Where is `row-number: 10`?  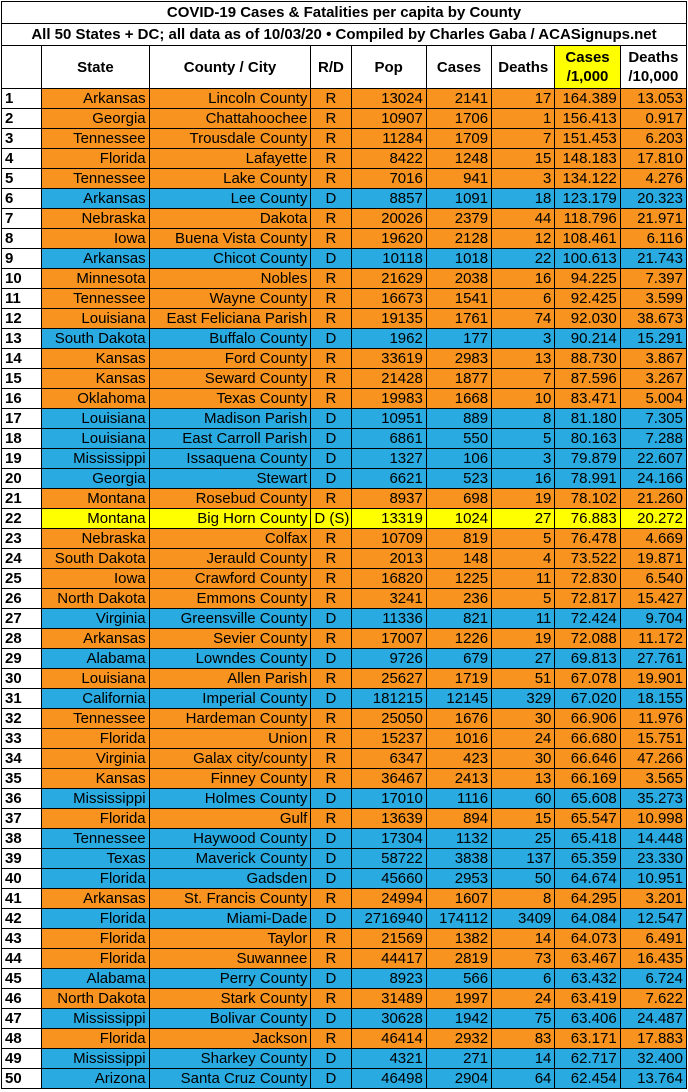
row-number: 10 is located at coordinates (21, 278).